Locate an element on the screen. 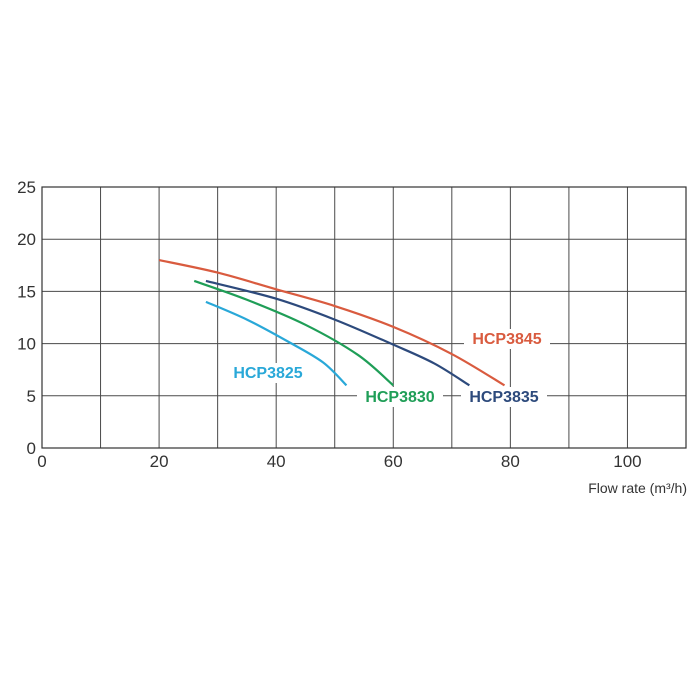 This screenshot has width=700, height=700. x-tick-label: 100 is located at coordinates (627, 461).